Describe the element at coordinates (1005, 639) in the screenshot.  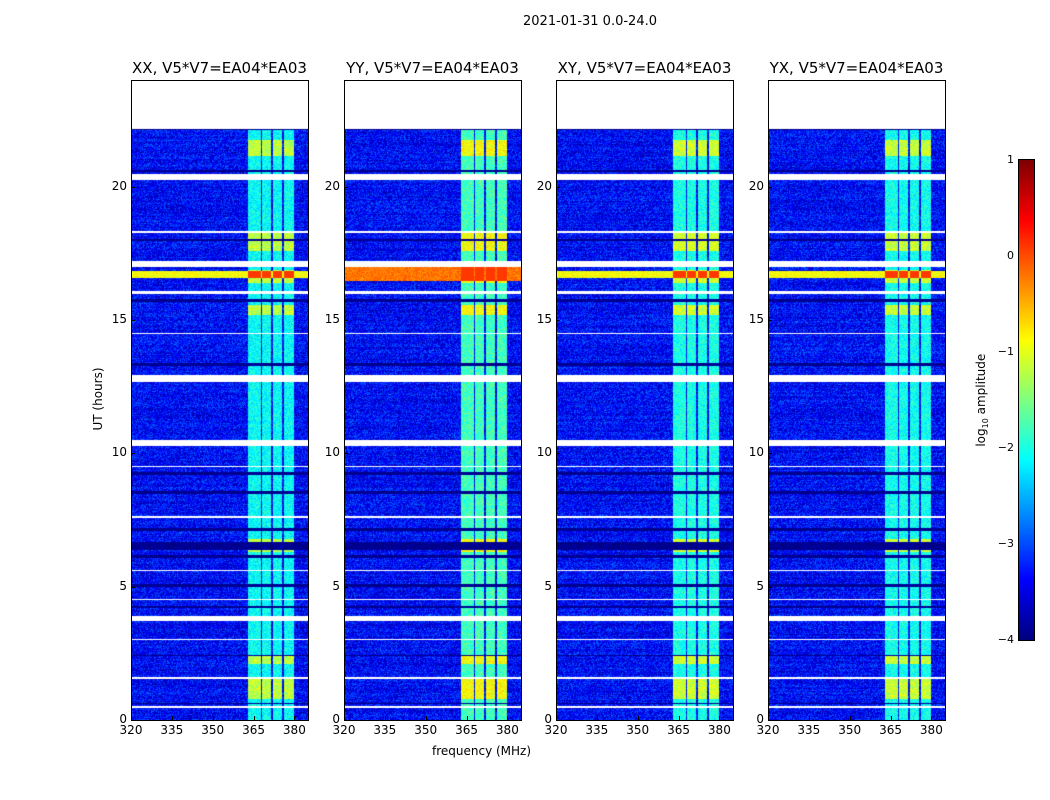
I see `colorbar-tick-label: −4` at that location.